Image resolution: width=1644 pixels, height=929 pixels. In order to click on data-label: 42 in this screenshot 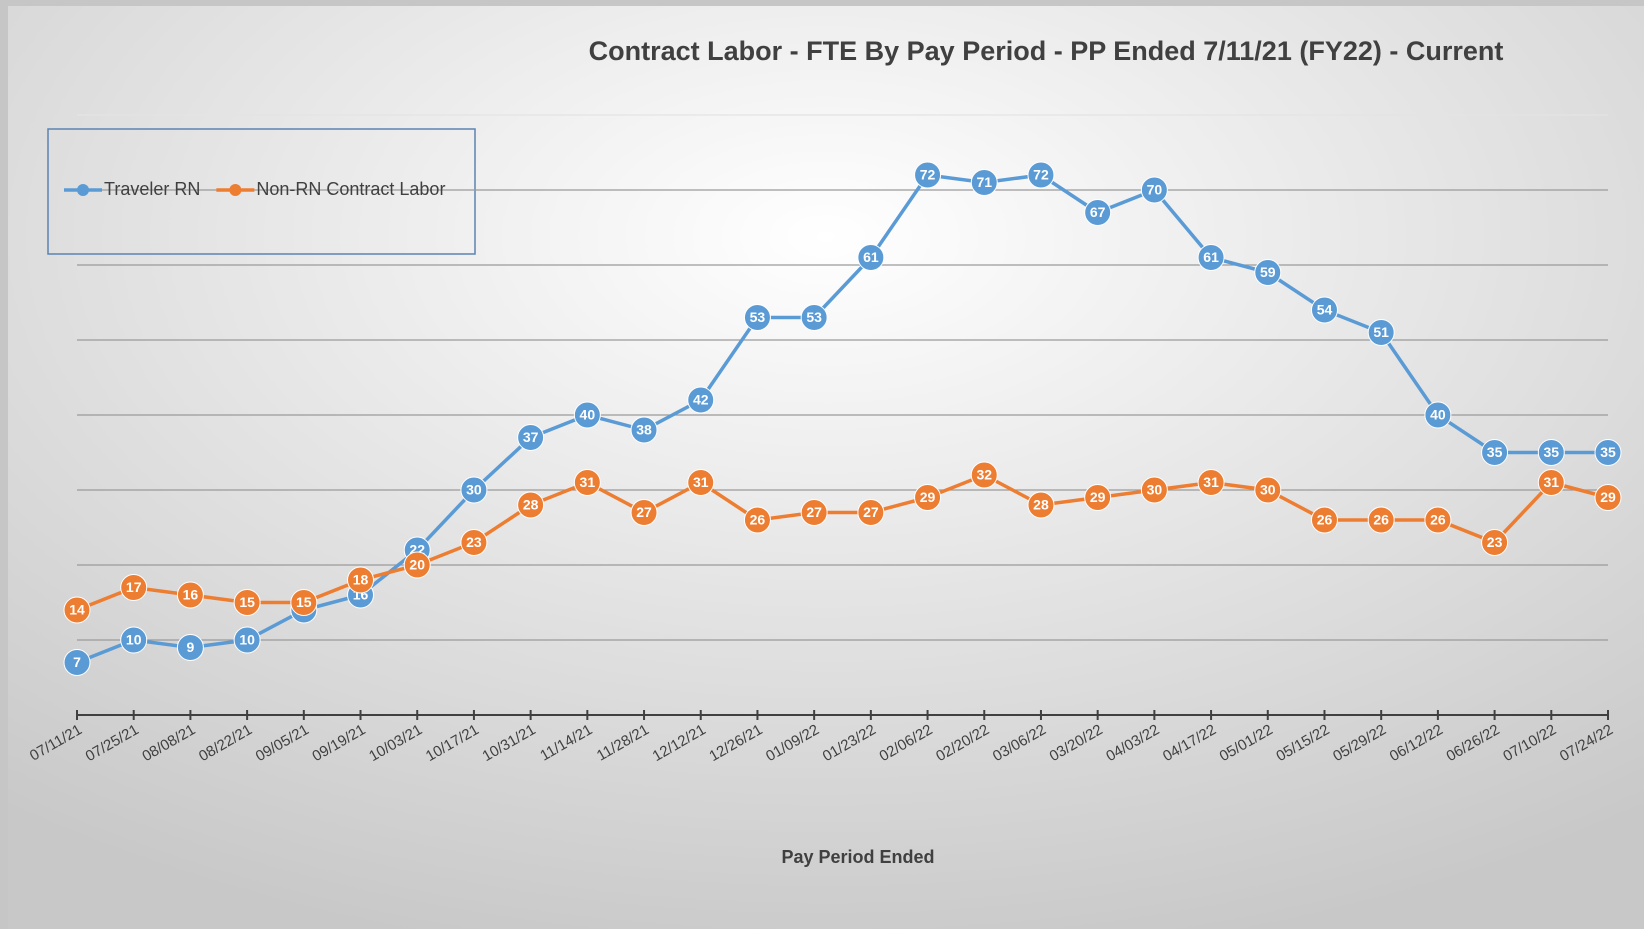, I will do `click(701, 400)`.